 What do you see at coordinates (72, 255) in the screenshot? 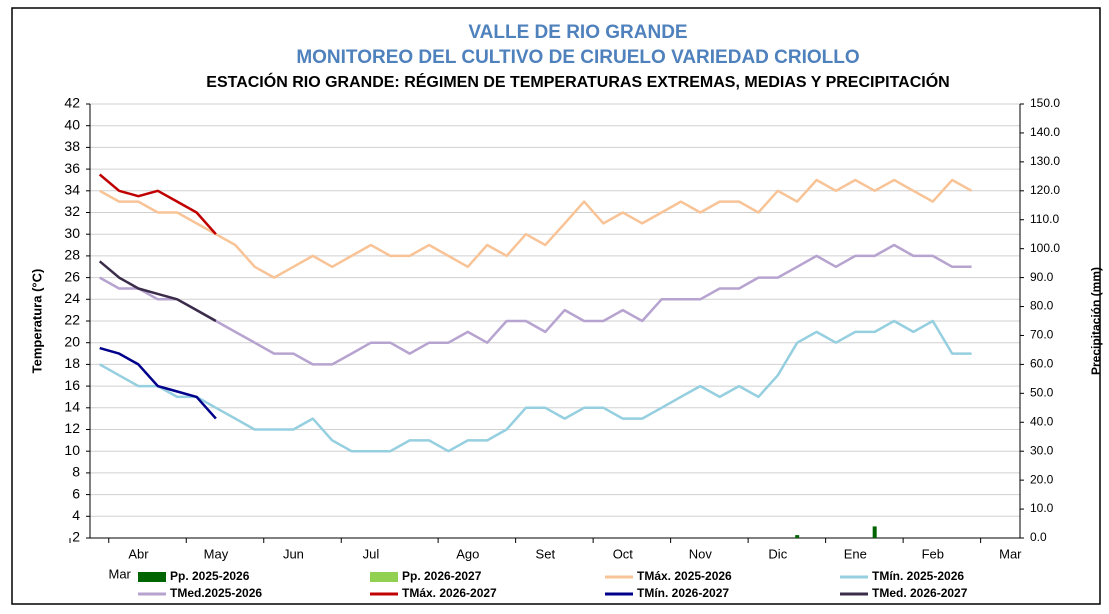
I see `y-tick-label: 28` at bounding box center [72, 255].